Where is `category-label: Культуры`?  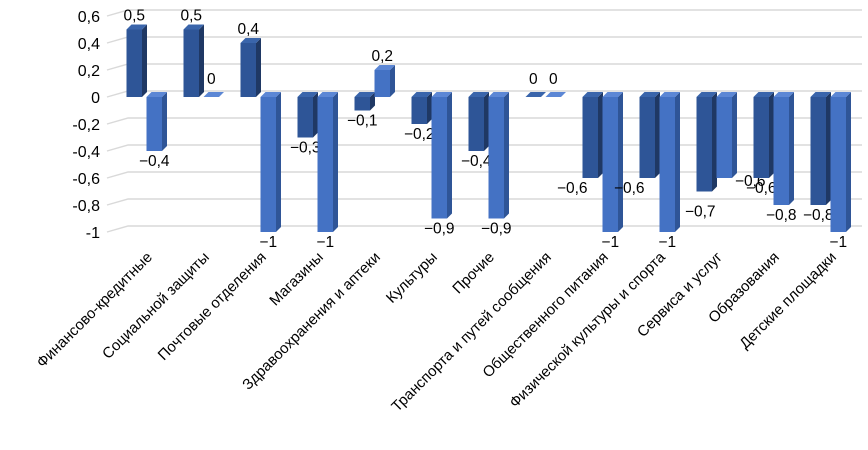 category-label: Культуры is located at coordinates (412, 278).